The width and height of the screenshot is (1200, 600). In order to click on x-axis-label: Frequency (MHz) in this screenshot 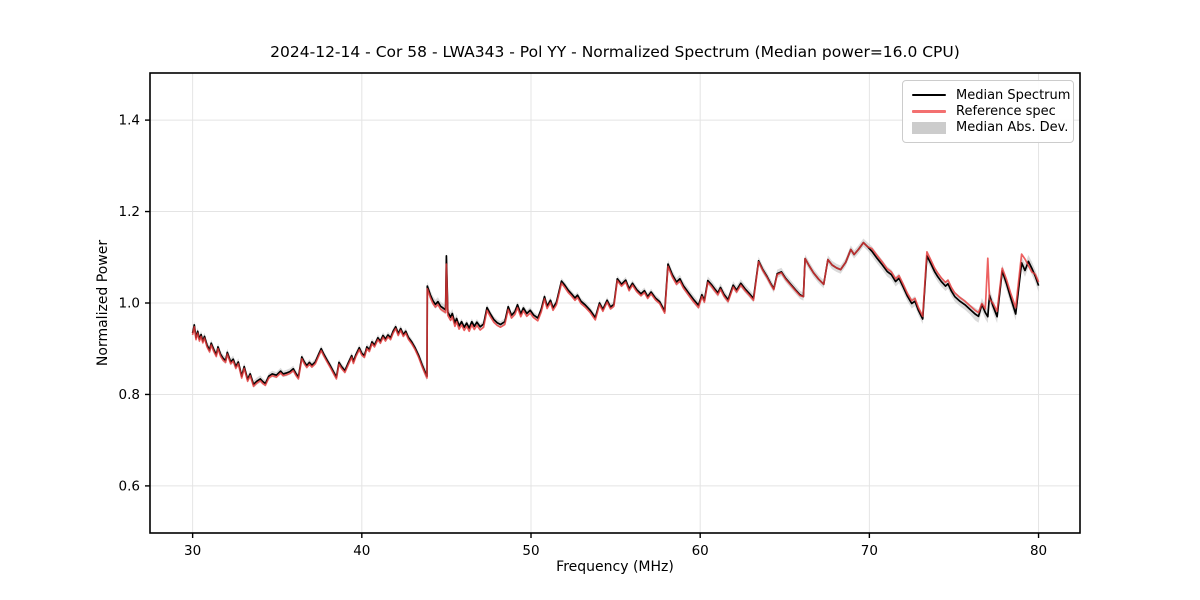, I will do `click(615, 567)`.